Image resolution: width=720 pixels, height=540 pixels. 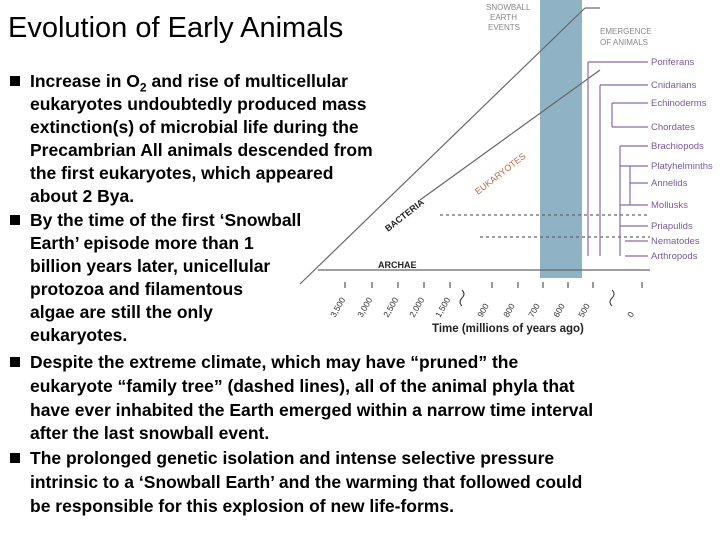 What do you see at coordinates (121, 312) in the screenshot?
I see `bullet-line: algae are still the only` at bounding box center [121, 312].